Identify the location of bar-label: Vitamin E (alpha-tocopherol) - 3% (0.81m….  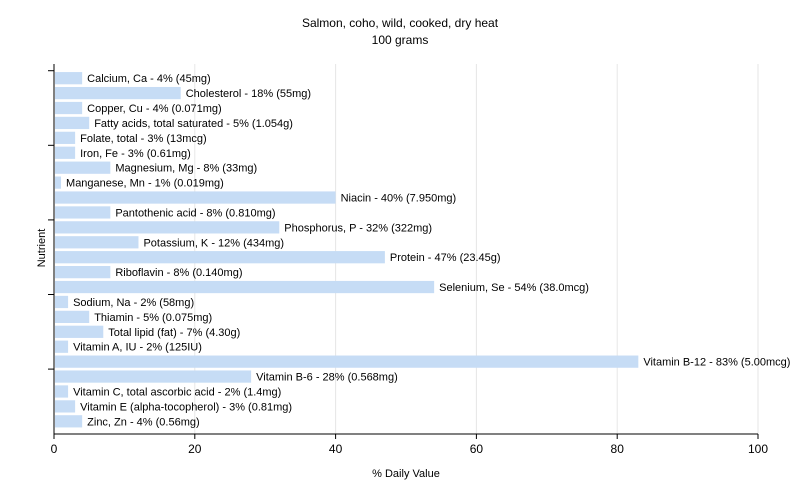
(186, 407).